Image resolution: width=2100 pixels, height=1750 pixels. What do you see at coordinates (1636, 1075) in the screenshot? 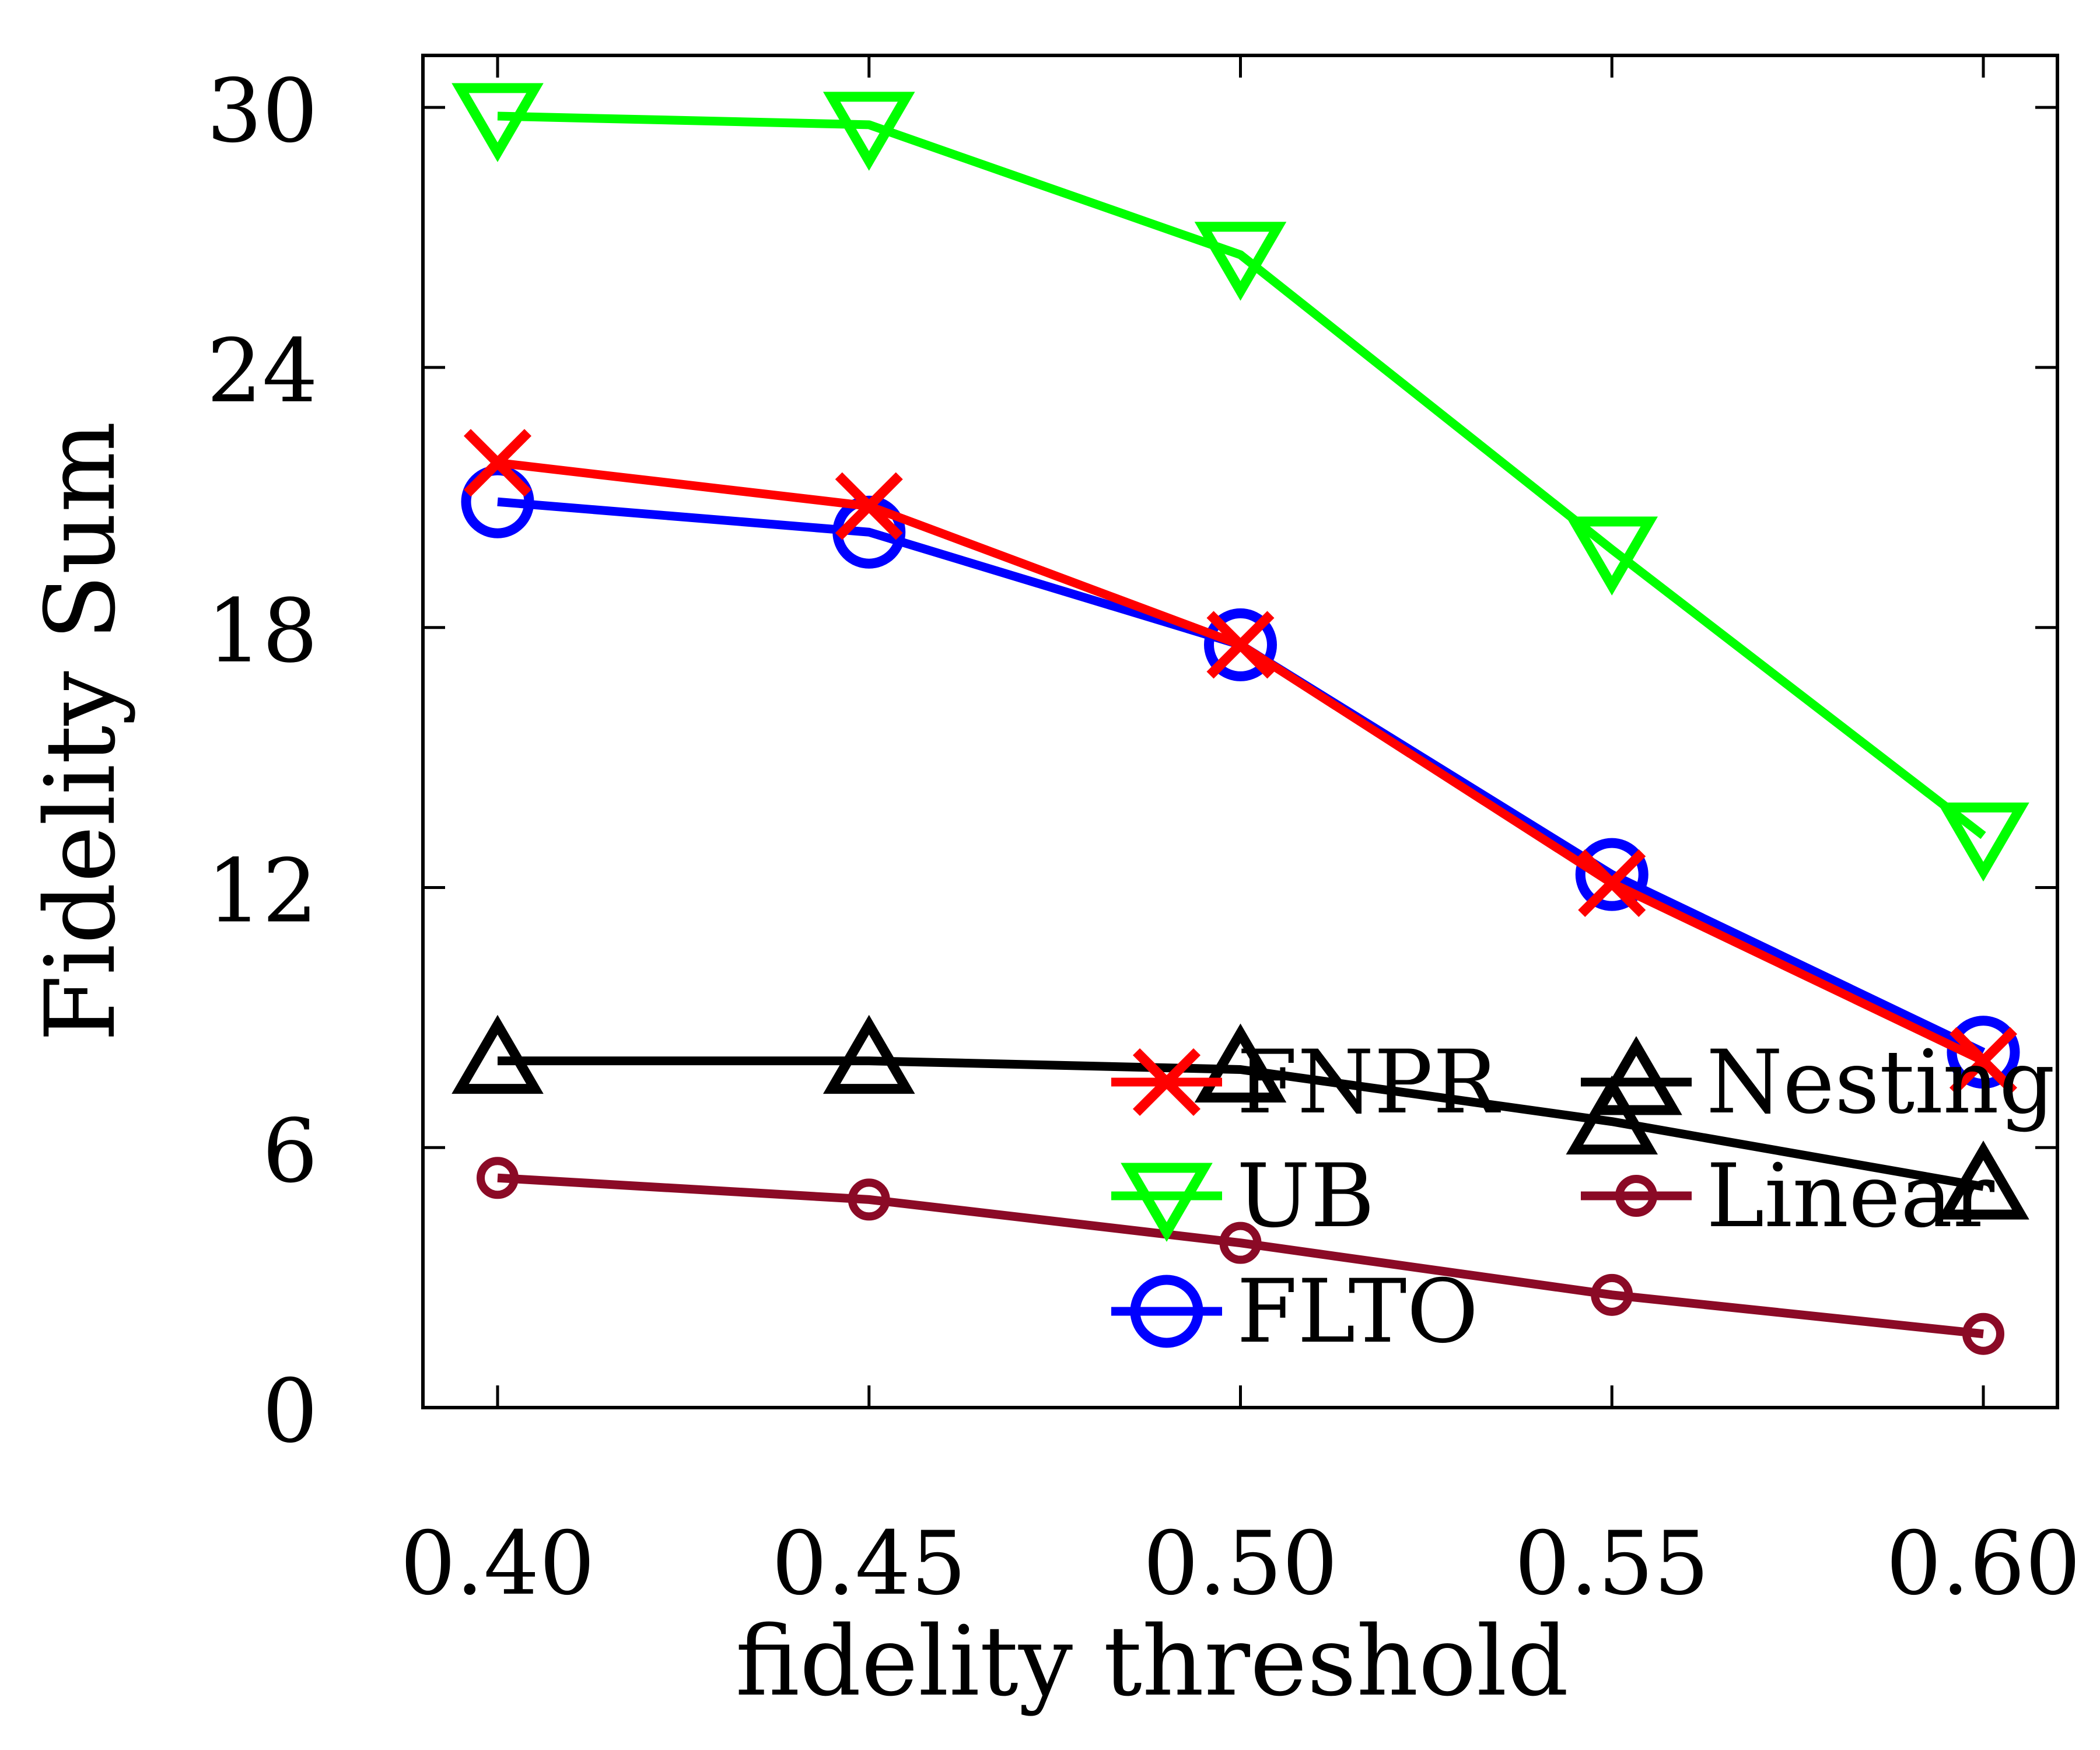
I see `legend-marker-nesting` at bounding box center [1636, 1075].